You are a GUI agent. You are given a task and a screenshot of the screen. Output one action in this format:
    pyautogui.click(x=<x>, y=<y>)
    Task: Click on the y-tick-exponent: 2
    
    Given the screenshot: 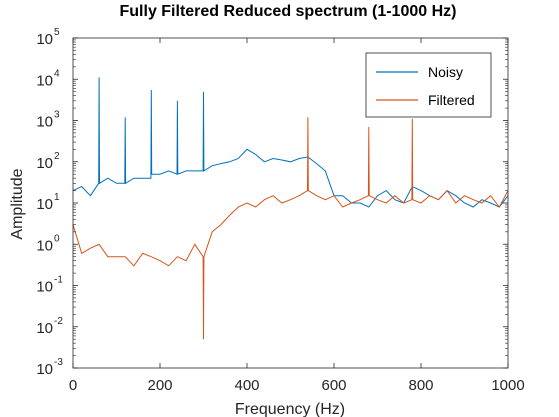 What is the action you would take?
    pyautogui.click(x=57, y=156)
    